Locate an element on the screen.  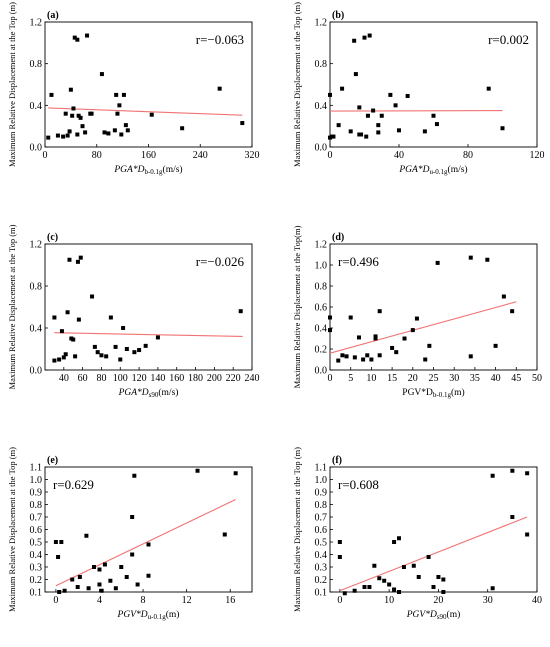
x-tick-label: 5 is located at coordinates (350, 378).